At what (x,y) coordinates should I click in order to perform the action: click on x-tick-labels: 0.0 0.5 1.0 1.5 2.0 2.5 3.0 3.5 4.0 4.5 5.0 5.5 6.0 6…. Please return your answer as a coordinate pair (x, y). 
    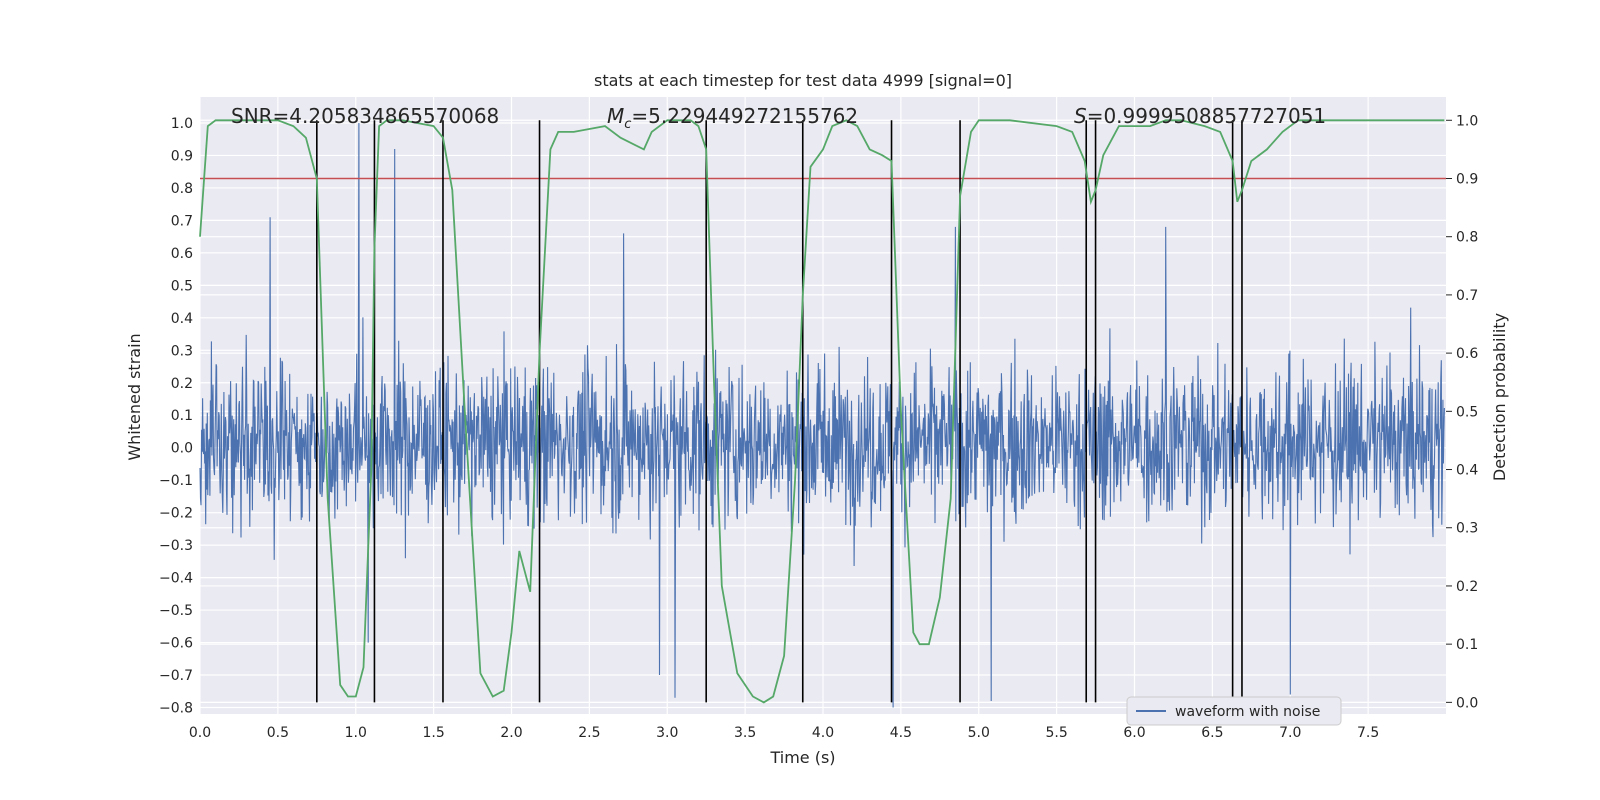
    Looking at the image, I should click on (784, 733).